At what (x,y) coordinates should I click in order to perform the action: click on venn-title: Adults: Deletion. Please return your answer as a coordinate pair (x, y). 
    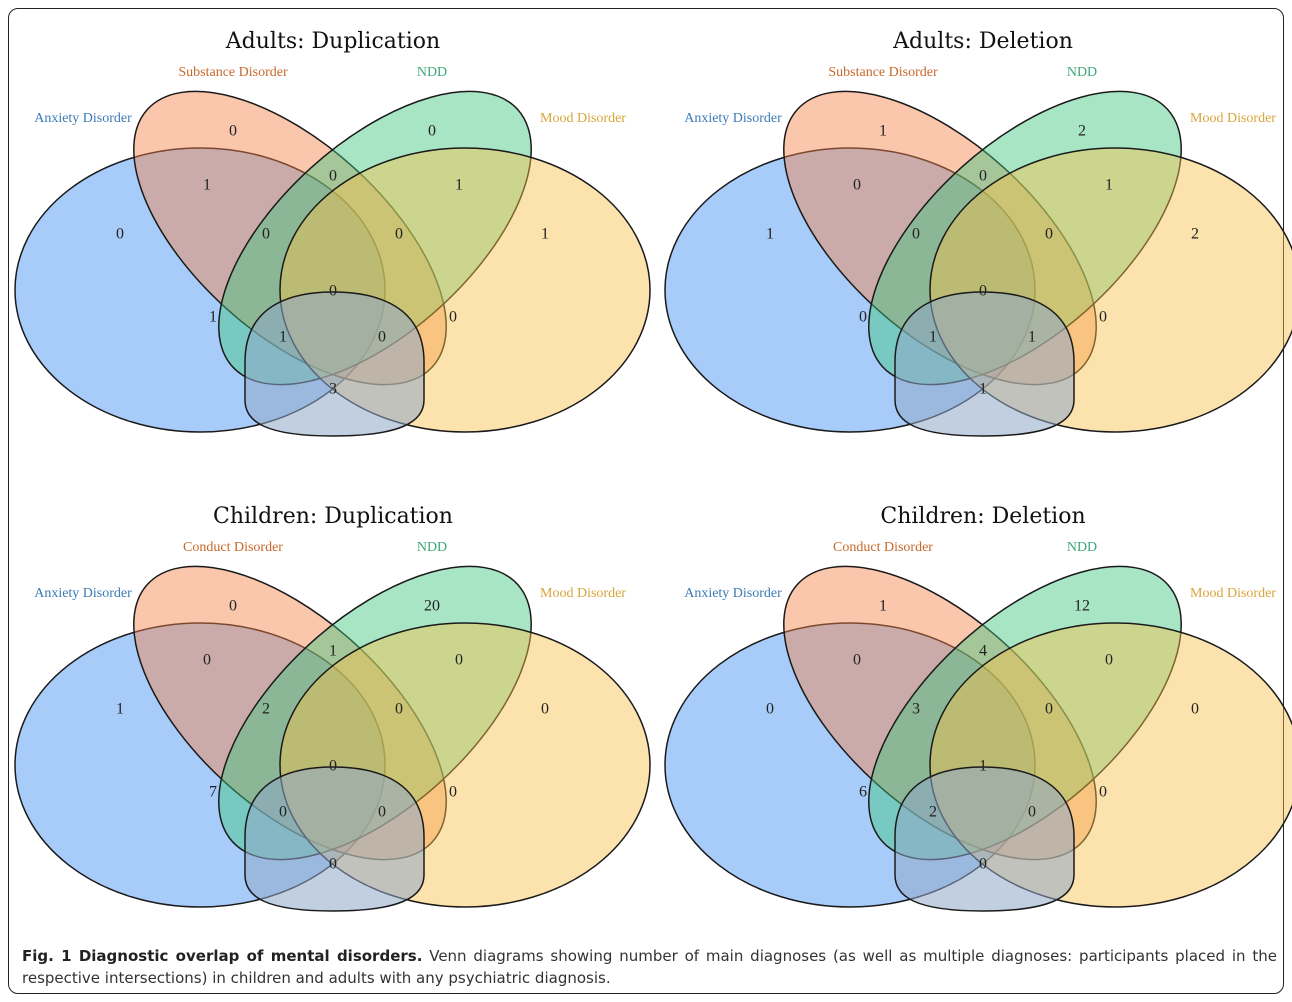
    Looking at the image, I should click on (982, 41).